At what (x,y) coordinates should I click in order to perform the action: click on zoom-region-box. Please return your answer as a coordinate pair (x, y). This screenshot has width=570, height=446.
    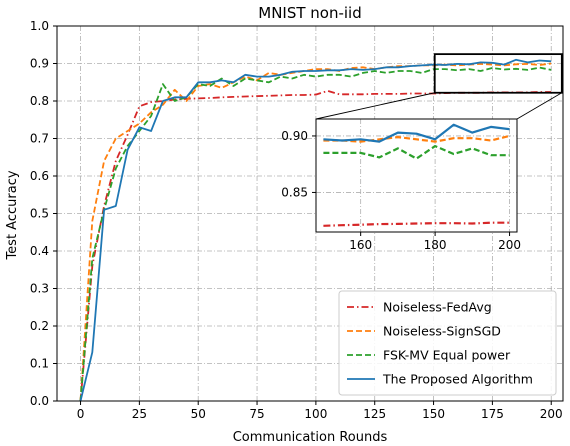
    Looking at the image, I should click on (498, 73).